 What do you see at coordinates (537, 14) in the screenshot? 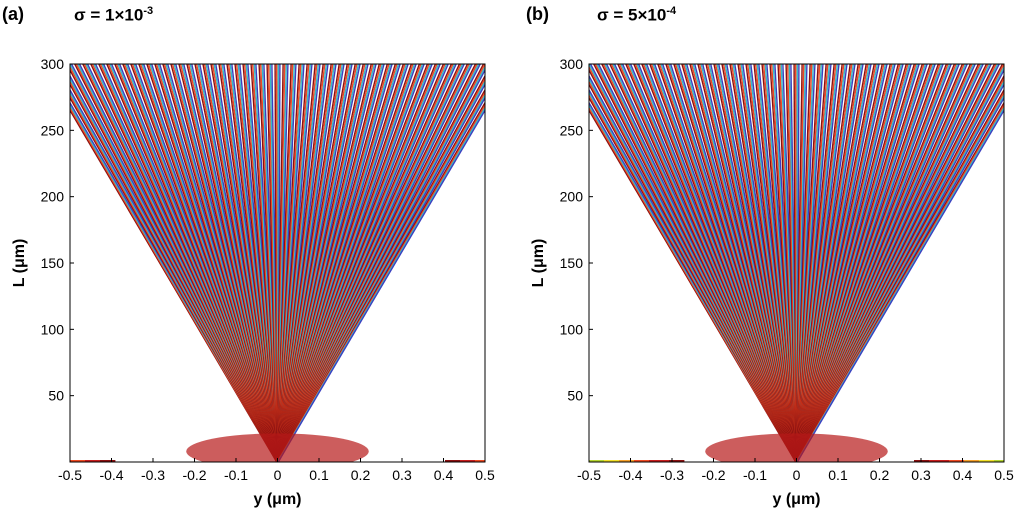
I see `panel-label-b: (b)` at bounding box center [537, 14].